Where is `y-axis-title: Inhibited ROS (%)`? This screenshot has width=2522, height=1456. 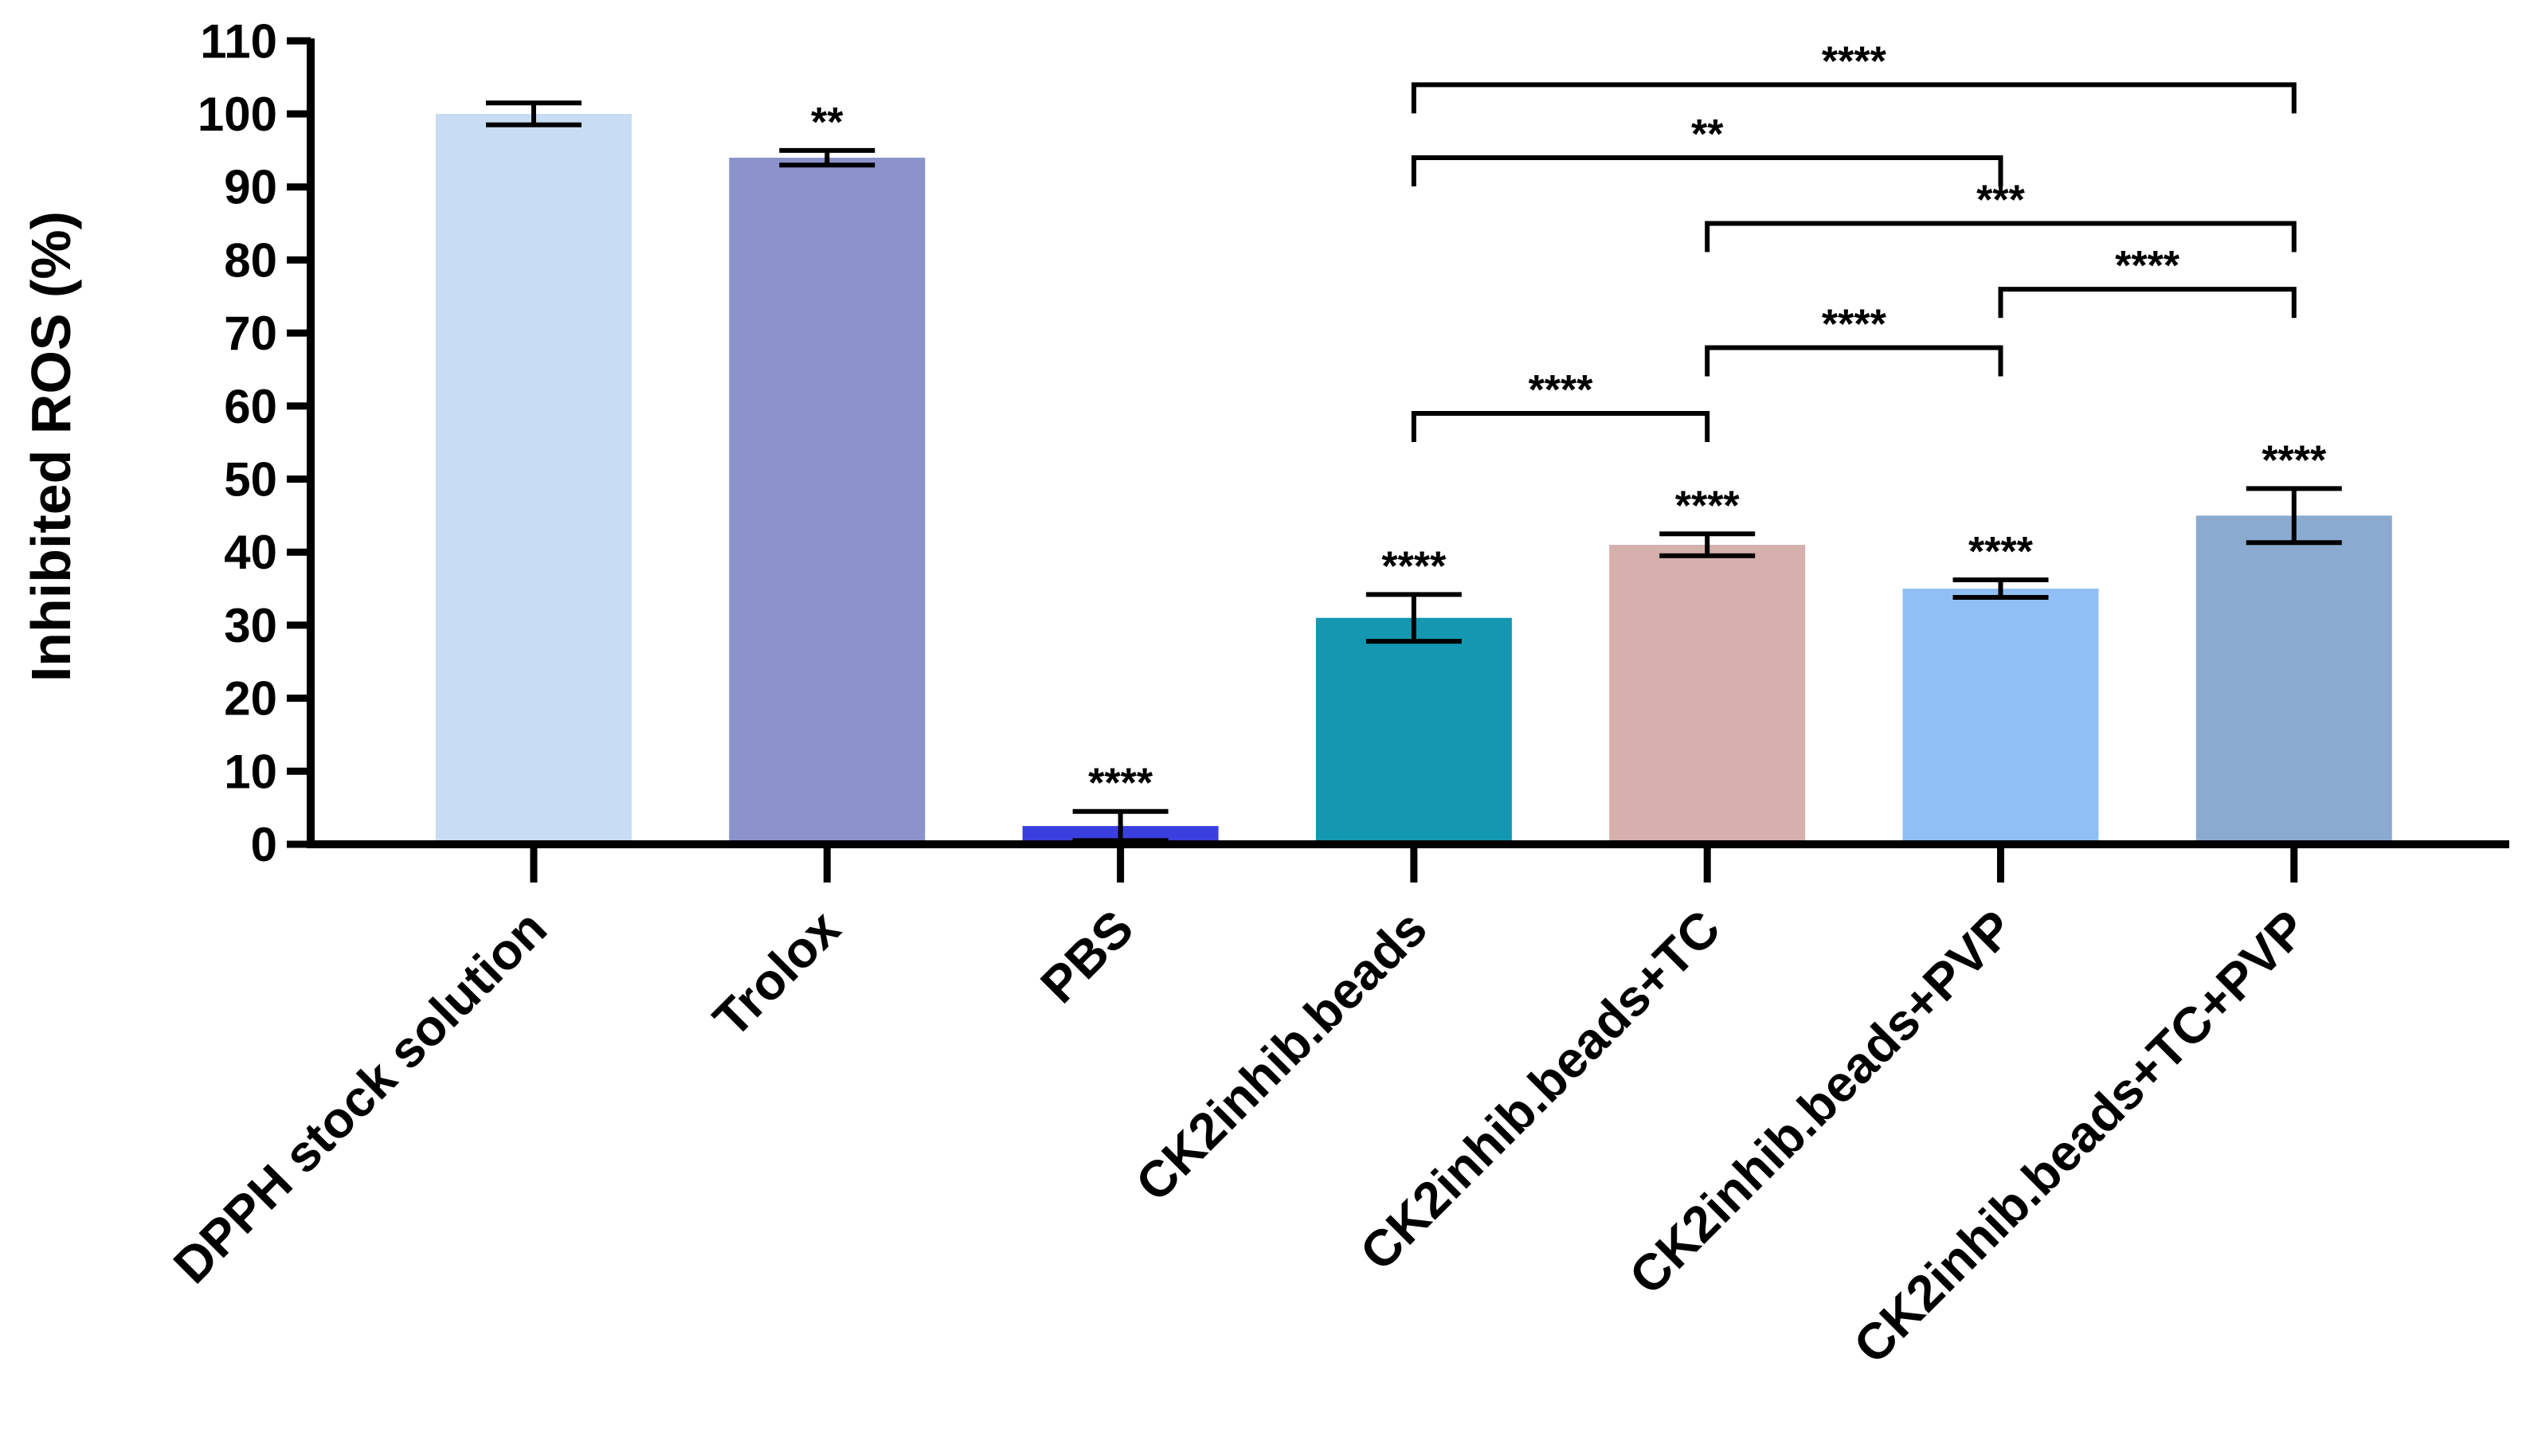 y-axis-title: Inhibited ROS (%) is located at coordinates (51, 446).